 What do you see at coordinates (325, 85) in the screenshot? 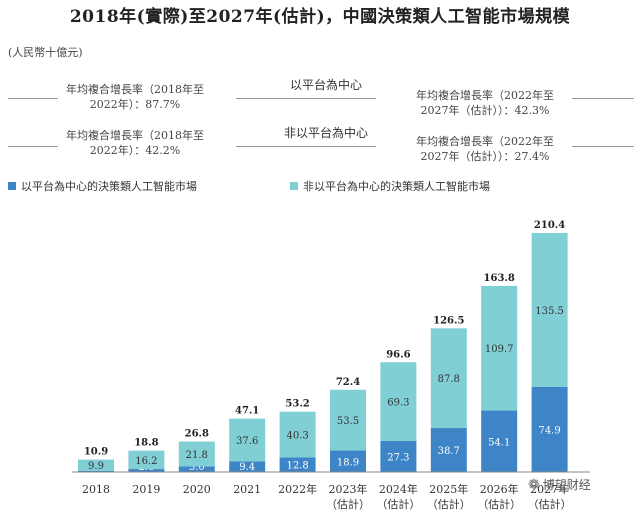
I see `cagr-center-1: 以平台為中心` at bounding box center [325, 85].